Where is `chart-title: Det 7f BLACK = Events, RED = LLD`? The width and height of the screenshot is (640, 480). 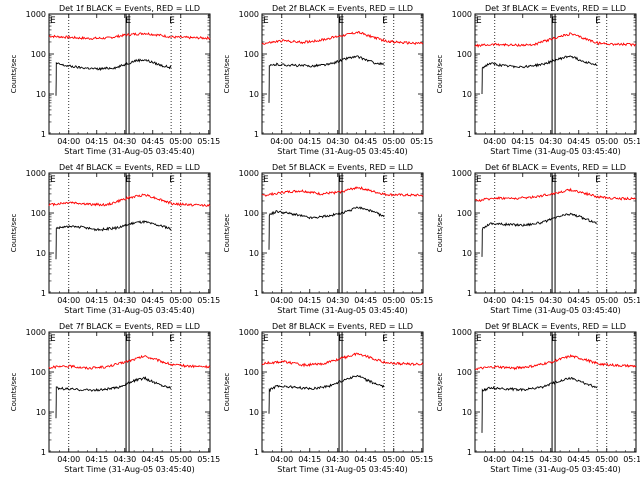 chart-title: Det 7f BLACK = Events, RED = LLD is located at coordinates (129, 326).